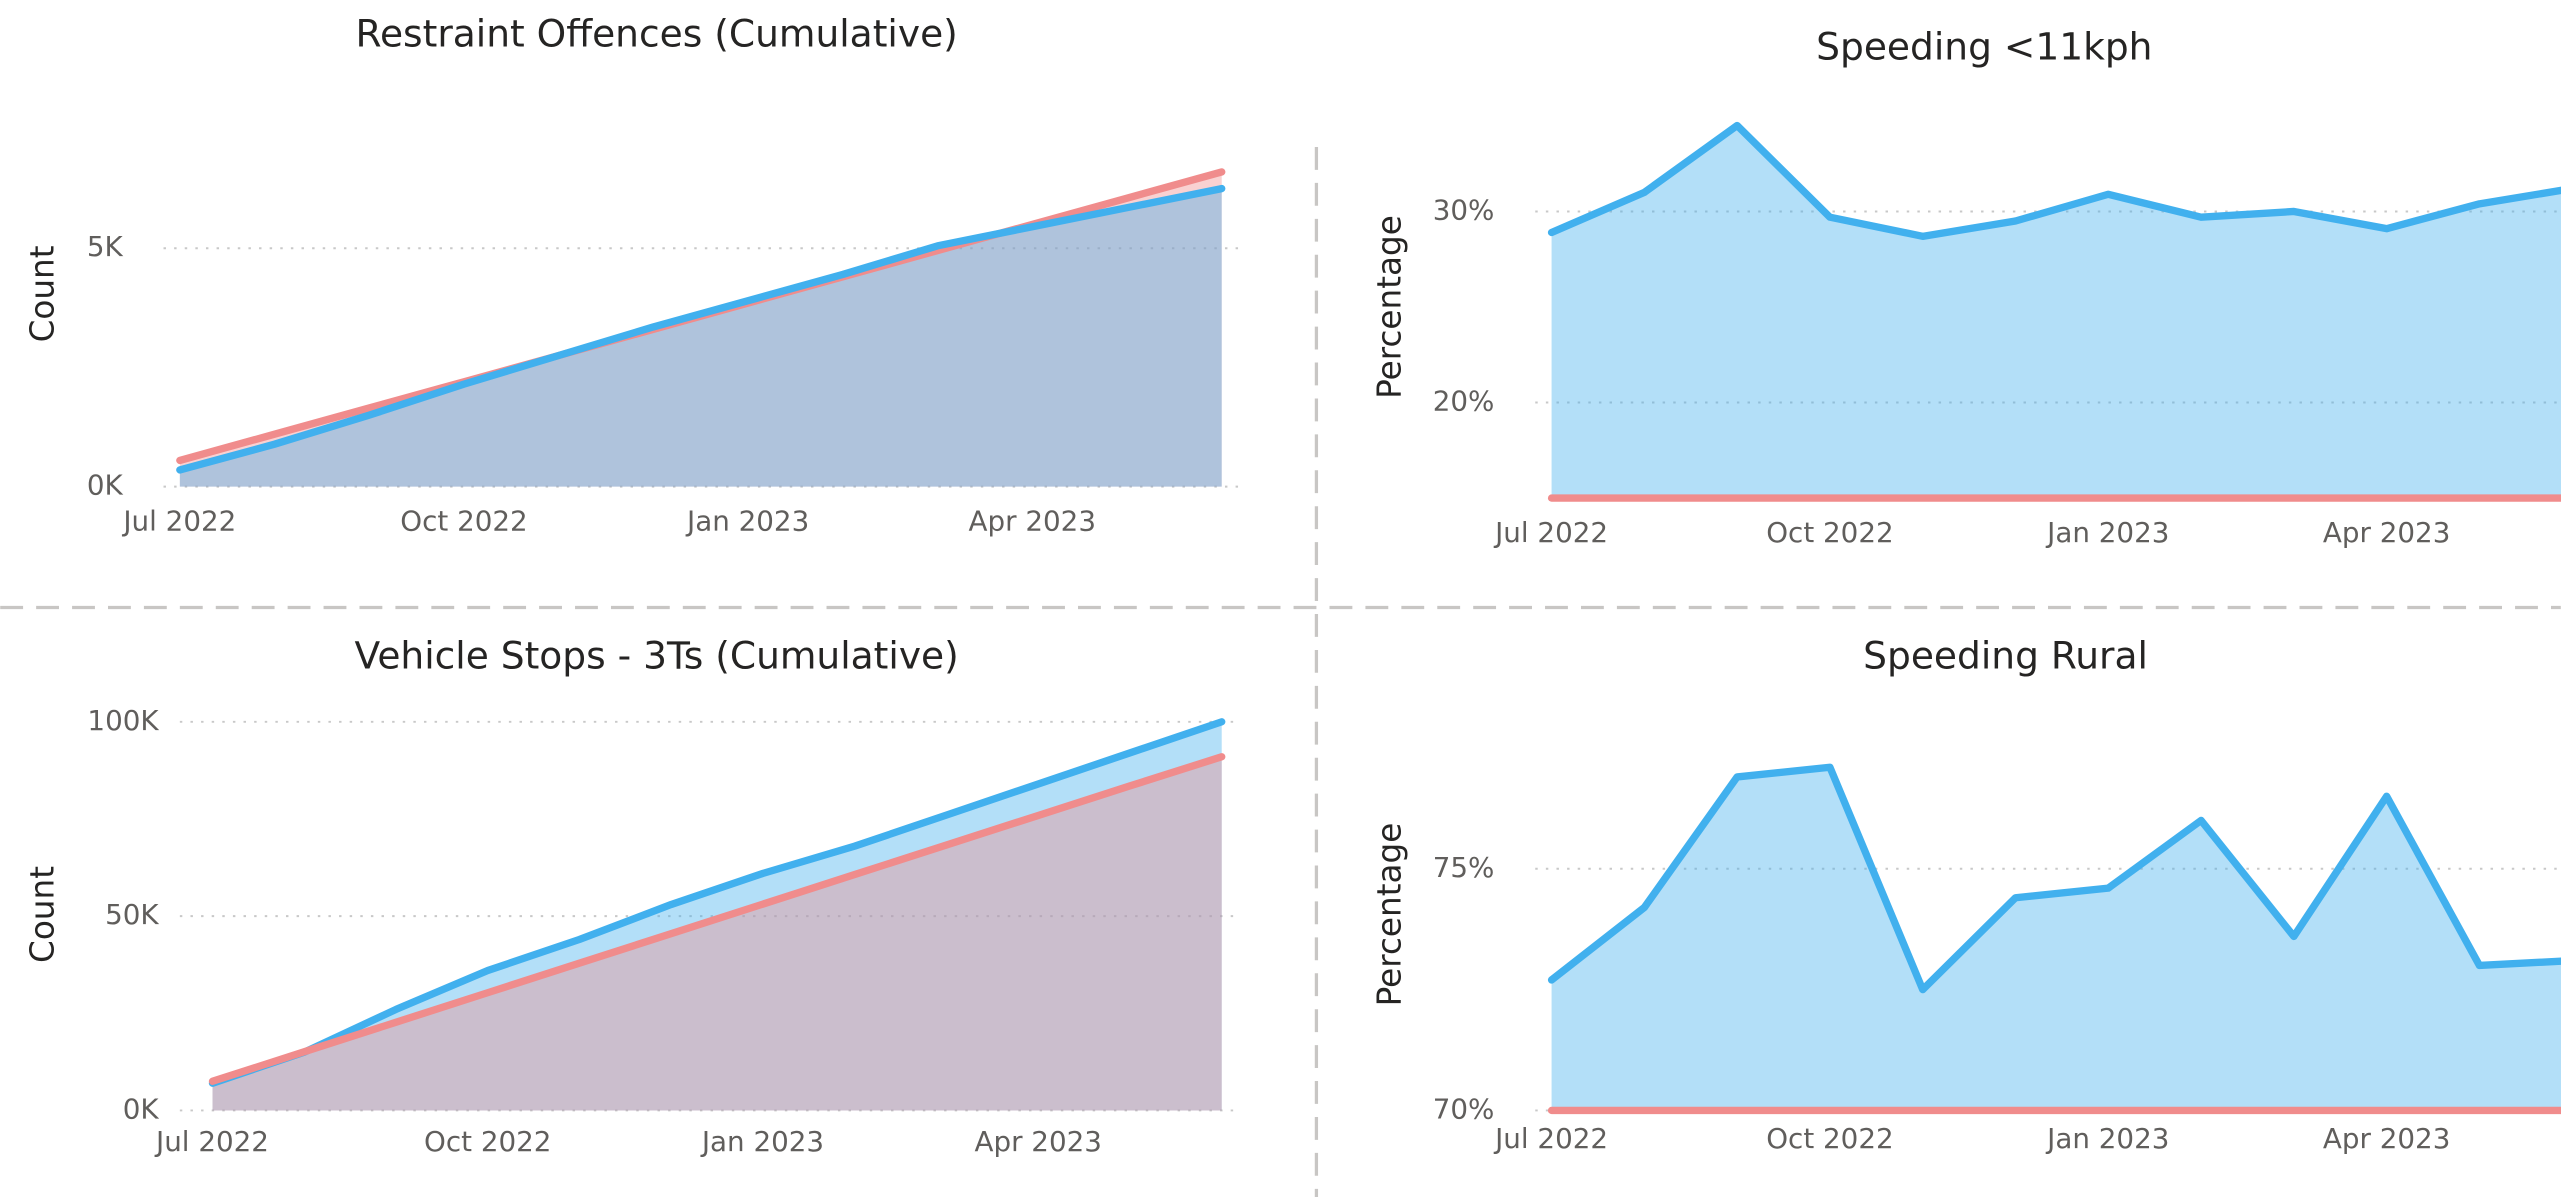 The width and height of the screenshot is (2561, 1197). Describe the element at coordinates (657, 33) in the screenshot. I see `chart-title: Restraint Offences (Cumulative)` at that location.